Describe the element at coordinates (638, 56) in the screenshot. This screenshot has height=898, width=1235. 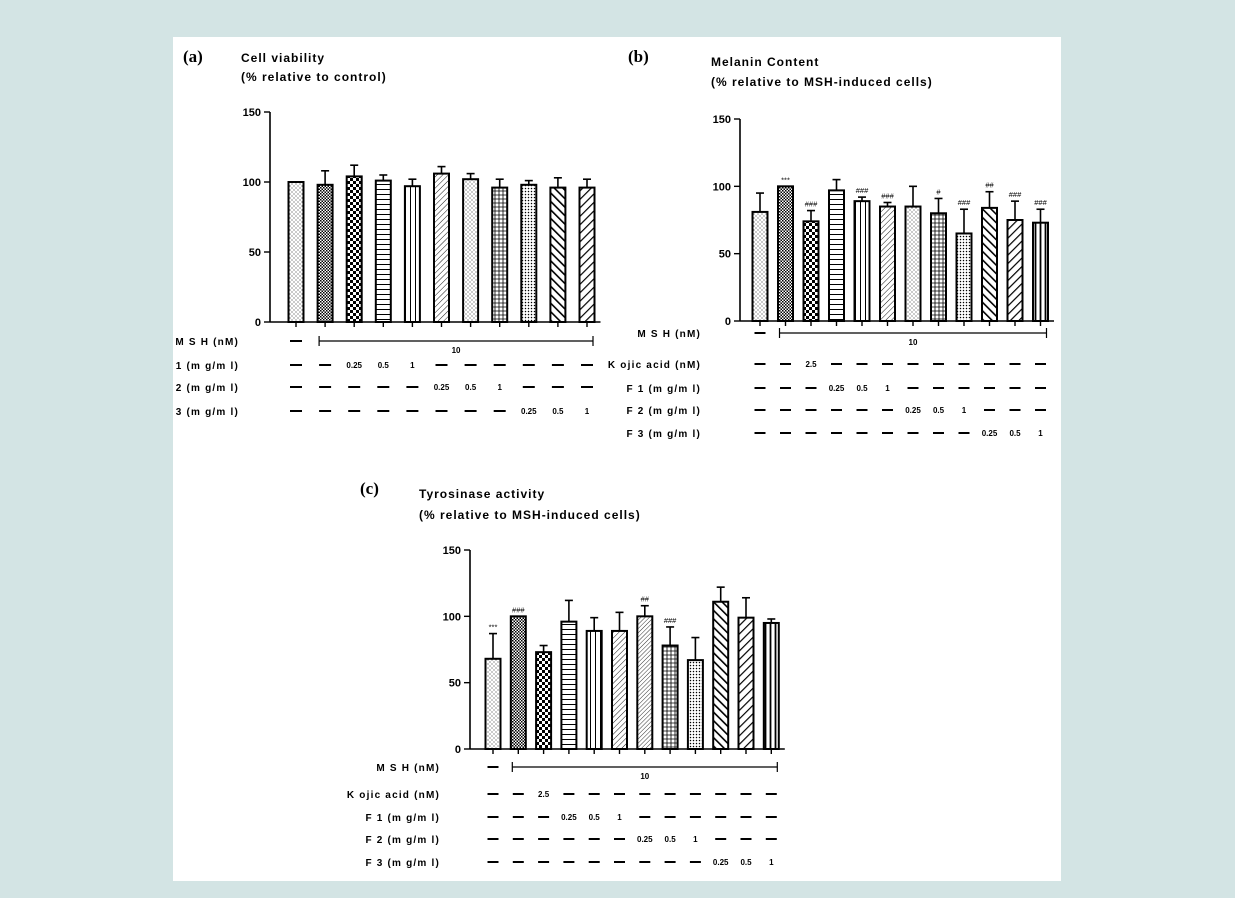
I see `panel-letter-b: (b)` at that location.